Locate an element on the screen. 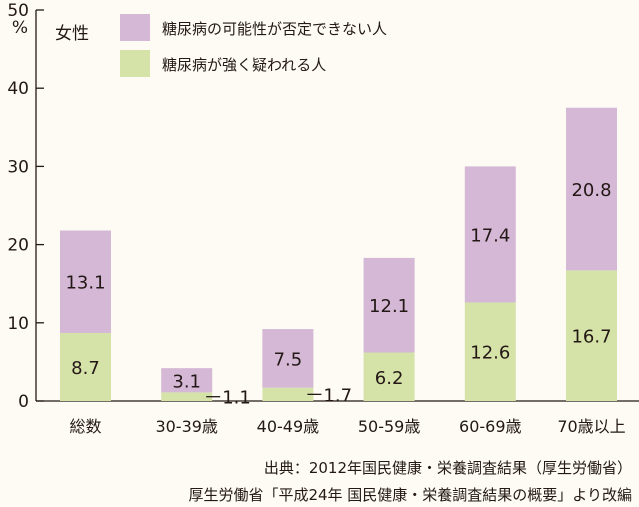  y-unit-label: % is located at coordinates (20, 28).